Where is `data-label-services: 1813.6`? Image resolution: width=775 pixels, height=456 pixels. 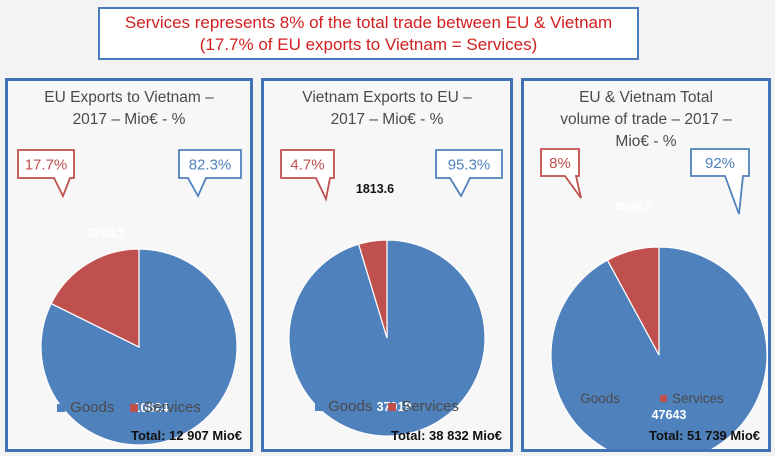
data-label-services: 1813.6 is located at coordinates (375, 189).